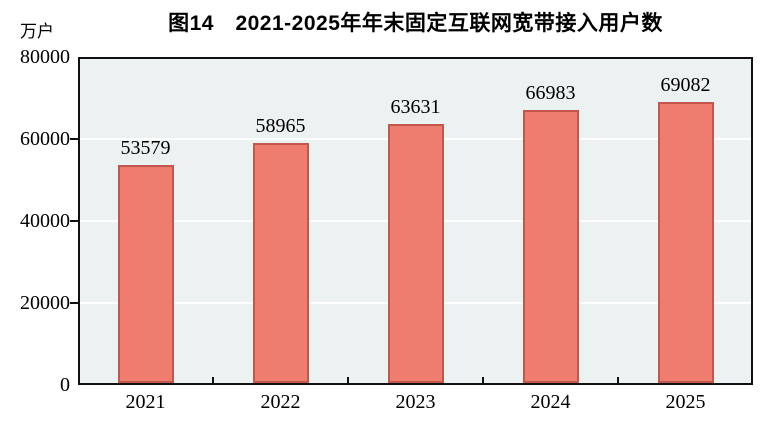  What do you see at coordinates (145, 402) in the screenshot?
I see `x-tick-label: 2021` at bounding box center [145, 402].